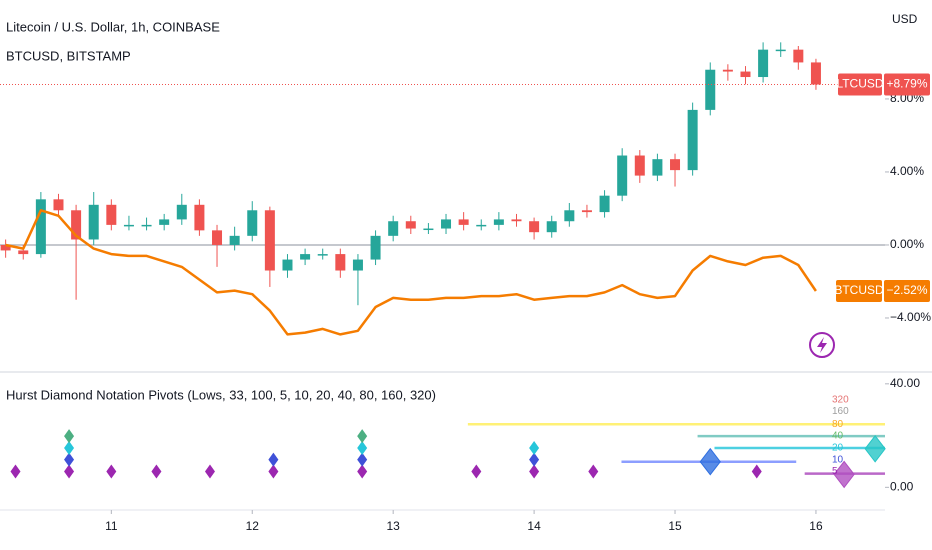  I want to click on y-tick-label: 0.00, so click(902, 487).